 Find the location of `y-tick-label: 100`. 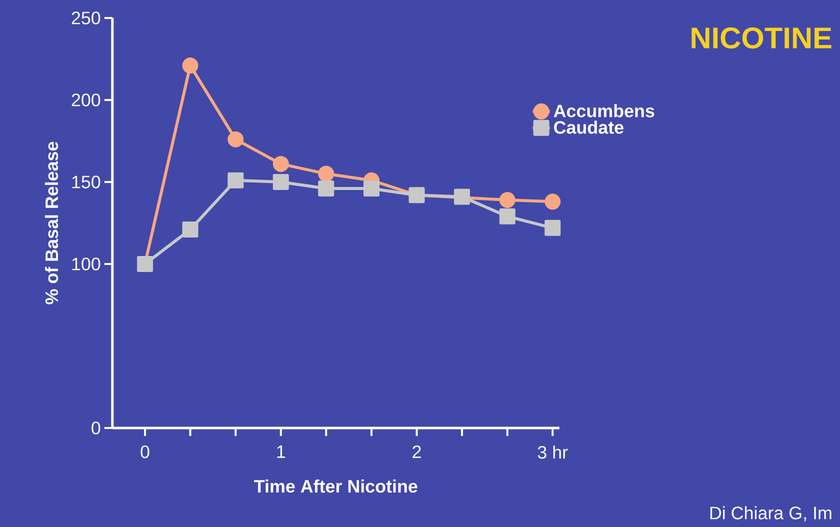

y-tick-label: 100 is located at coordinates (86, 264).